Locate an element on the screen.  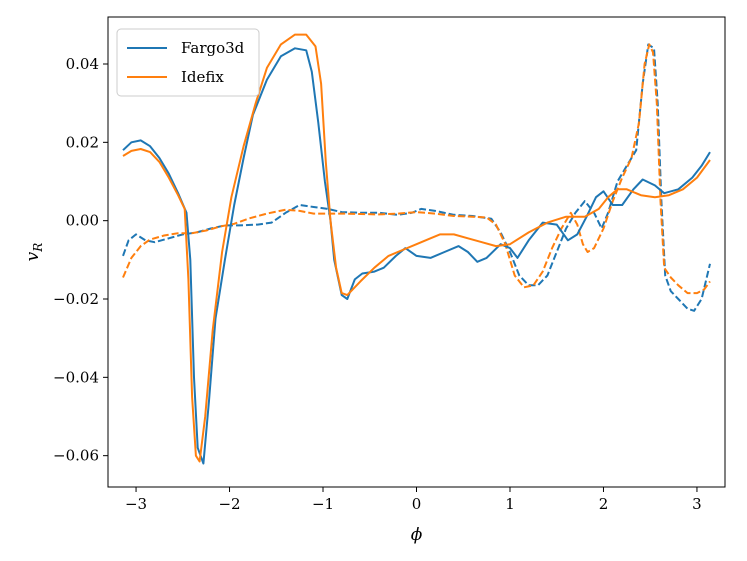
legend-box is located at coordinates (188, 62).